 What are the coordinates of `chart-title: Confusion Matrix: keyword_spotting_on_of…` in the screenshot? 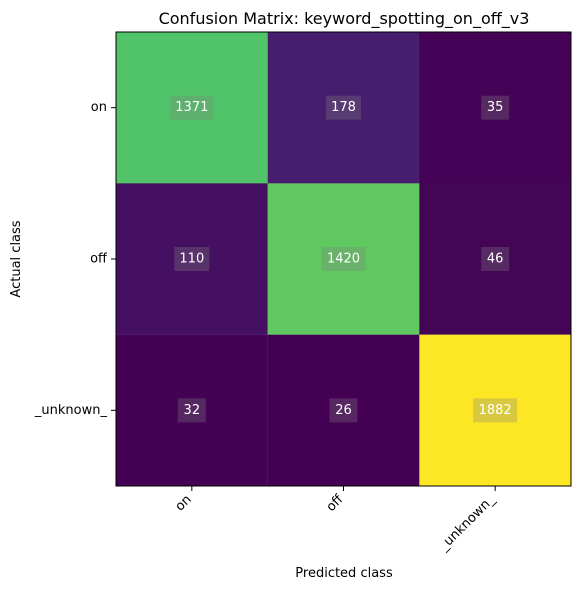 It's located at (344, 19).